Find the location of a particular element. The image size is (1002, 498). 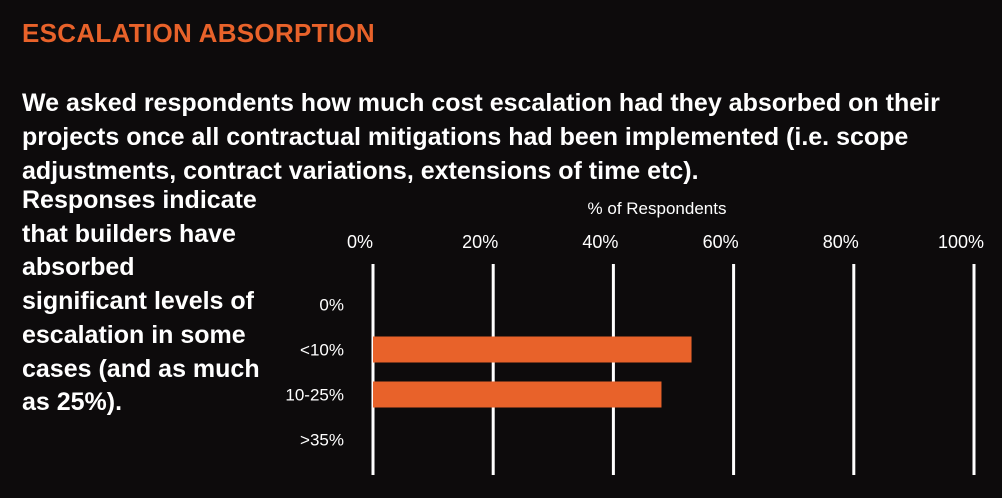

category-label: >35% is located at coordinates (322, 440).